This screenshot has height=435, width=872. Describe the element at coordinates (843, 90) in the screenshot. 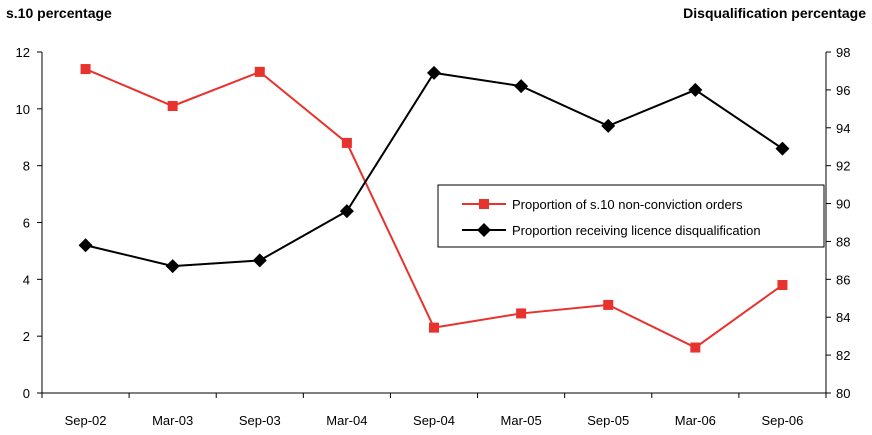

I see `right-tick-label: 96` at that location.